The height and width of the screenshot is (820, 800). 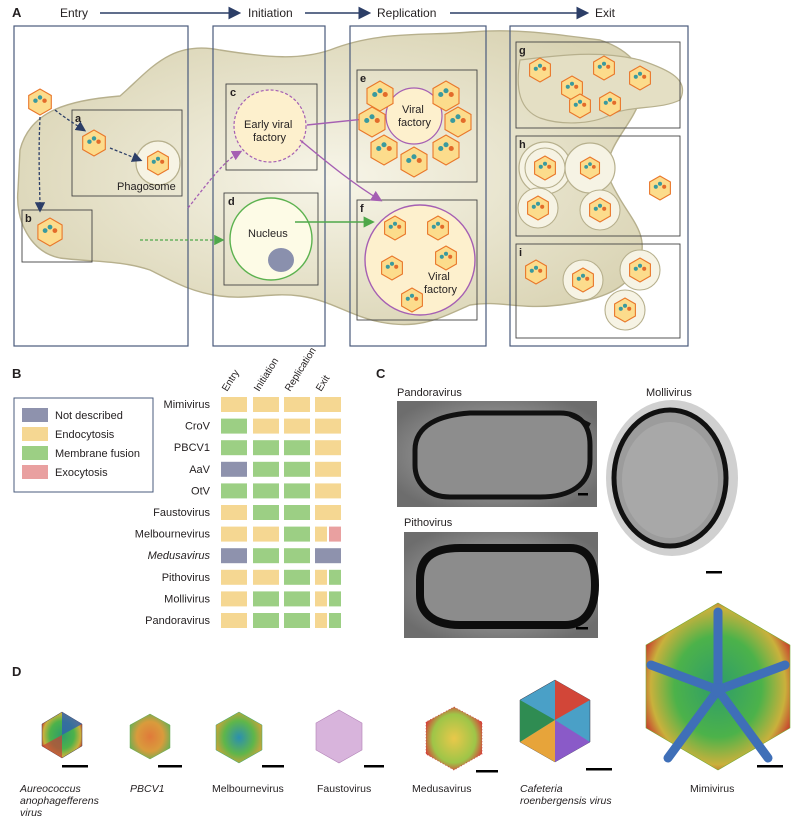 I want to click on entry-arrow-endocytosis, so click(x=40, y=164).